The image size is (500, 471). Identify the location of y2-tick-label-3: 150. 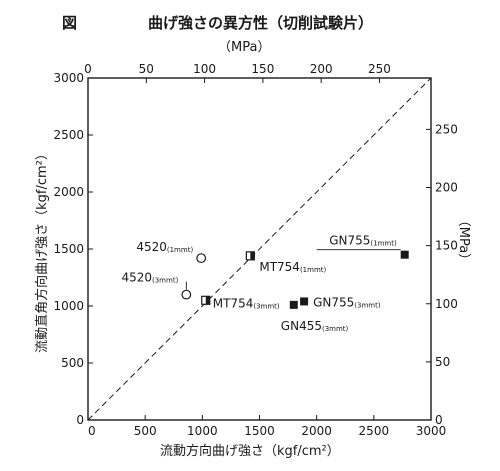
(446, 246).